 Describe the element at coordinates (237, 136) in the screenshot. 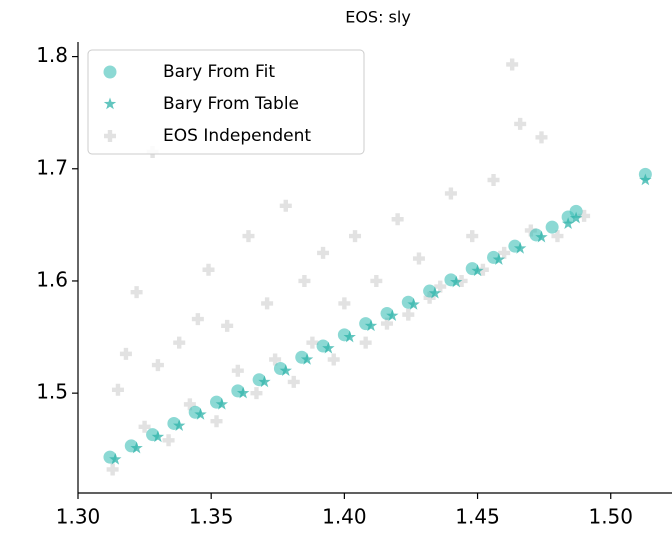

I see `legend-label: EOS Independent` at that location.